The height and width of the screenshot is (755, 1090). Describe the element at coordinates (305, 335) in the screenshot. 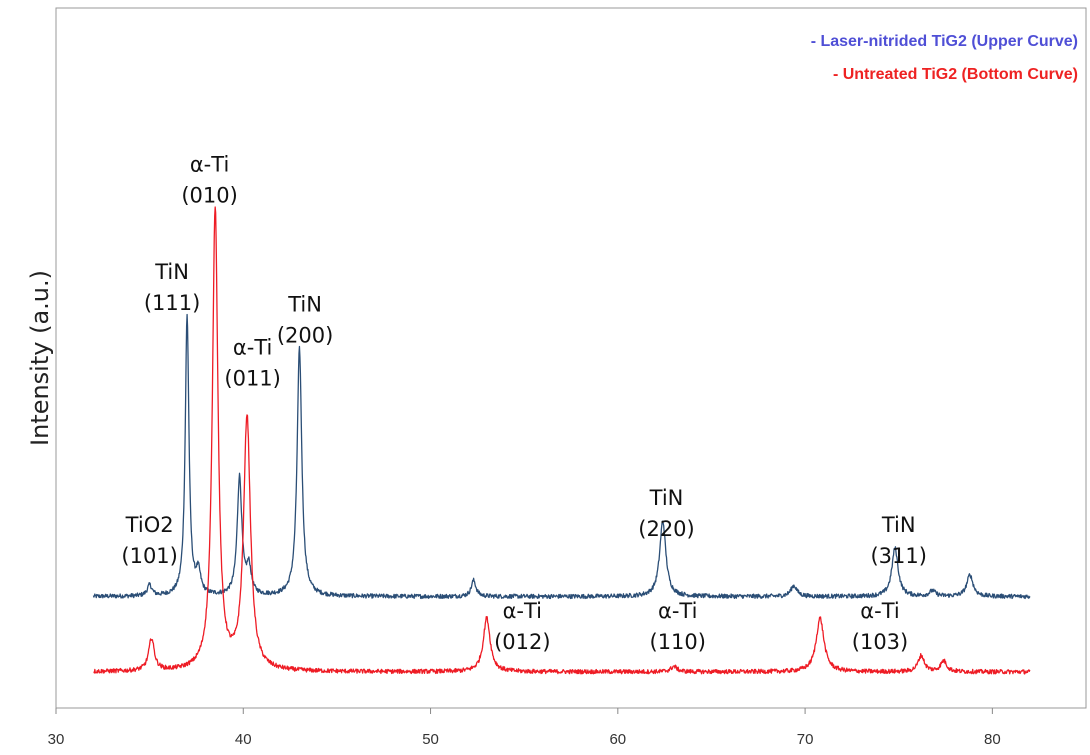

I see `peak-label-index: (200)` at that location.